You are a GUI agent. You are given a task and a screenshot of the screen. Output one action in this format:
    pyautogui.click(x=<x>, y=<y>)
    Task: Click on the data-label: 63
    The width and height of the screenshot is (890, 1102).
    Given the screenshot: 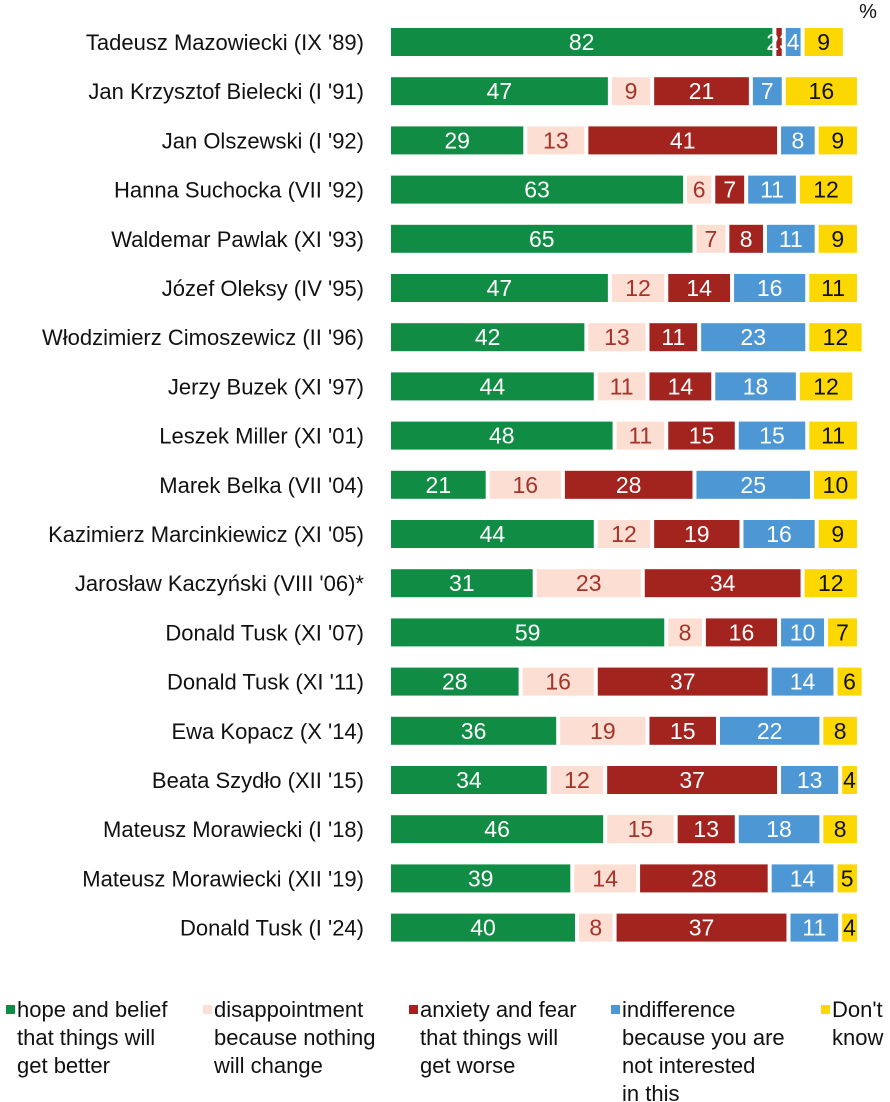 What is the action you would take?
    pyautogui.click(x=537, y=190)
    